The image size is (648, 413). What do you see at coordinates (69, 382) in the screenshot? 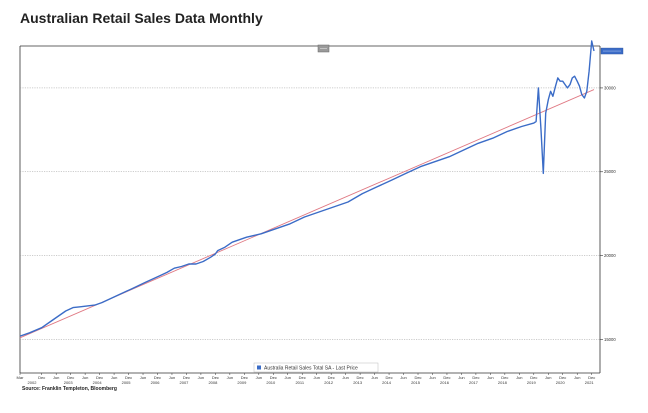
I see `x-tick-label-year: 2003` at bounding box center [69, 382].